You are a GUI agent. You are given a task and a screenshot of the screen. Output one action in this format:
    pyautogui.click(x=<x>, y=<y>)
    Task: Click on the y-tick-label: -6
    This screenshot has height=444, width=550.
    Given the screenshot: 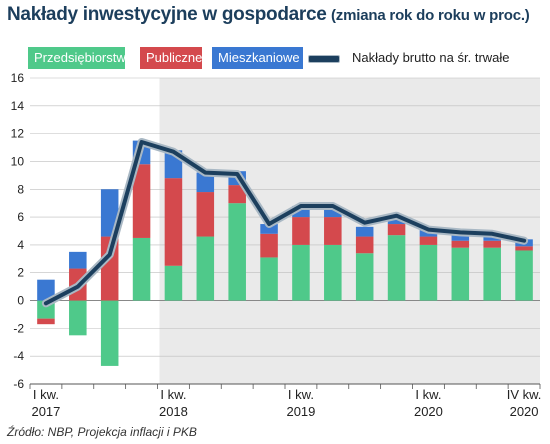 What is the action you would take?
    pyautogui.click(x=18, y=384)
    